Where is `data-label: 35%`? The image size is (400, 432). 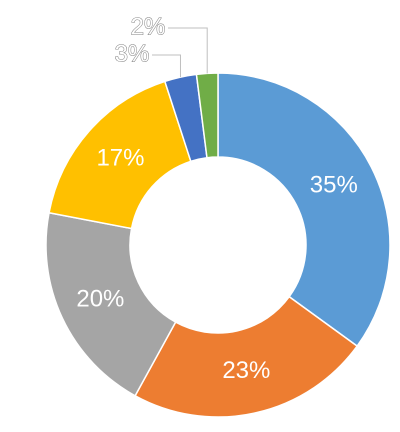
data-label: 35% is located at coordinates (334, 184).